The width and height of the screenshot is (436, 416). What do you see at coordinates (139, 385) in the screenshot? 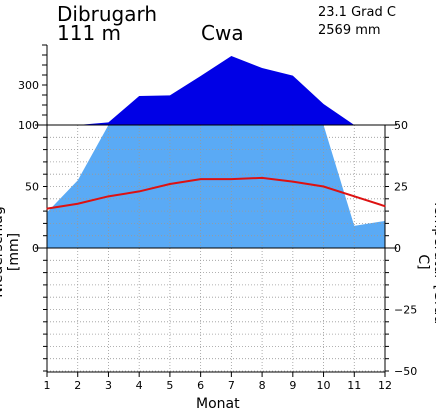
I see `x-tick-label: 4` at bounding box center [139, 385].